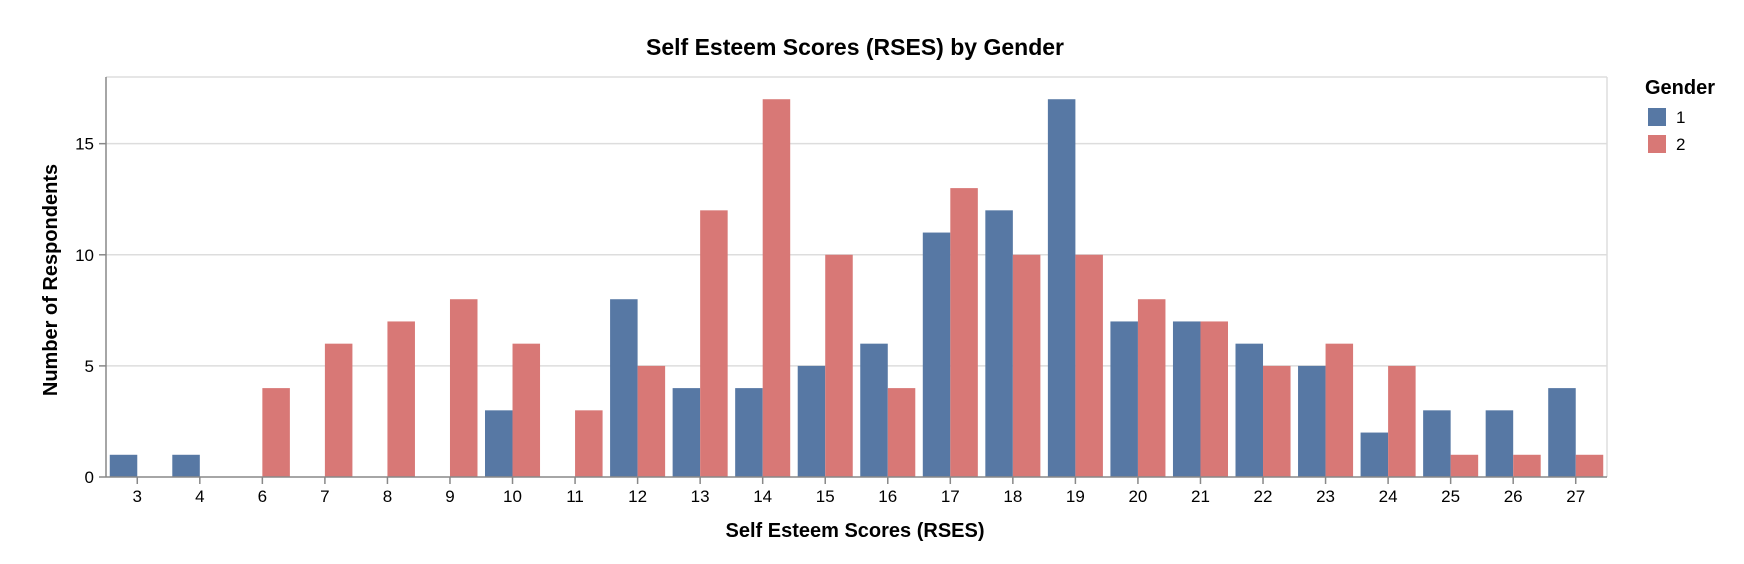 The image size is (1744, 564). I want to click on legend-title: Gender, so click(1680, 88).